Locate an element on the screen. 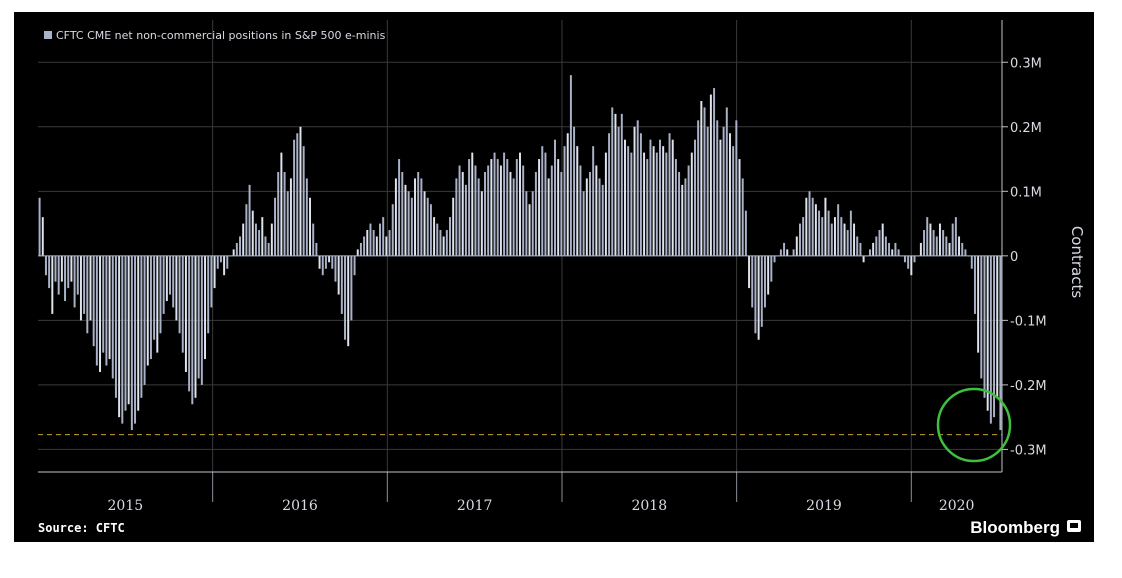  x-ticks: 2015 2016 2017 2018 2019 2020 is located at coordinates (541, 506).